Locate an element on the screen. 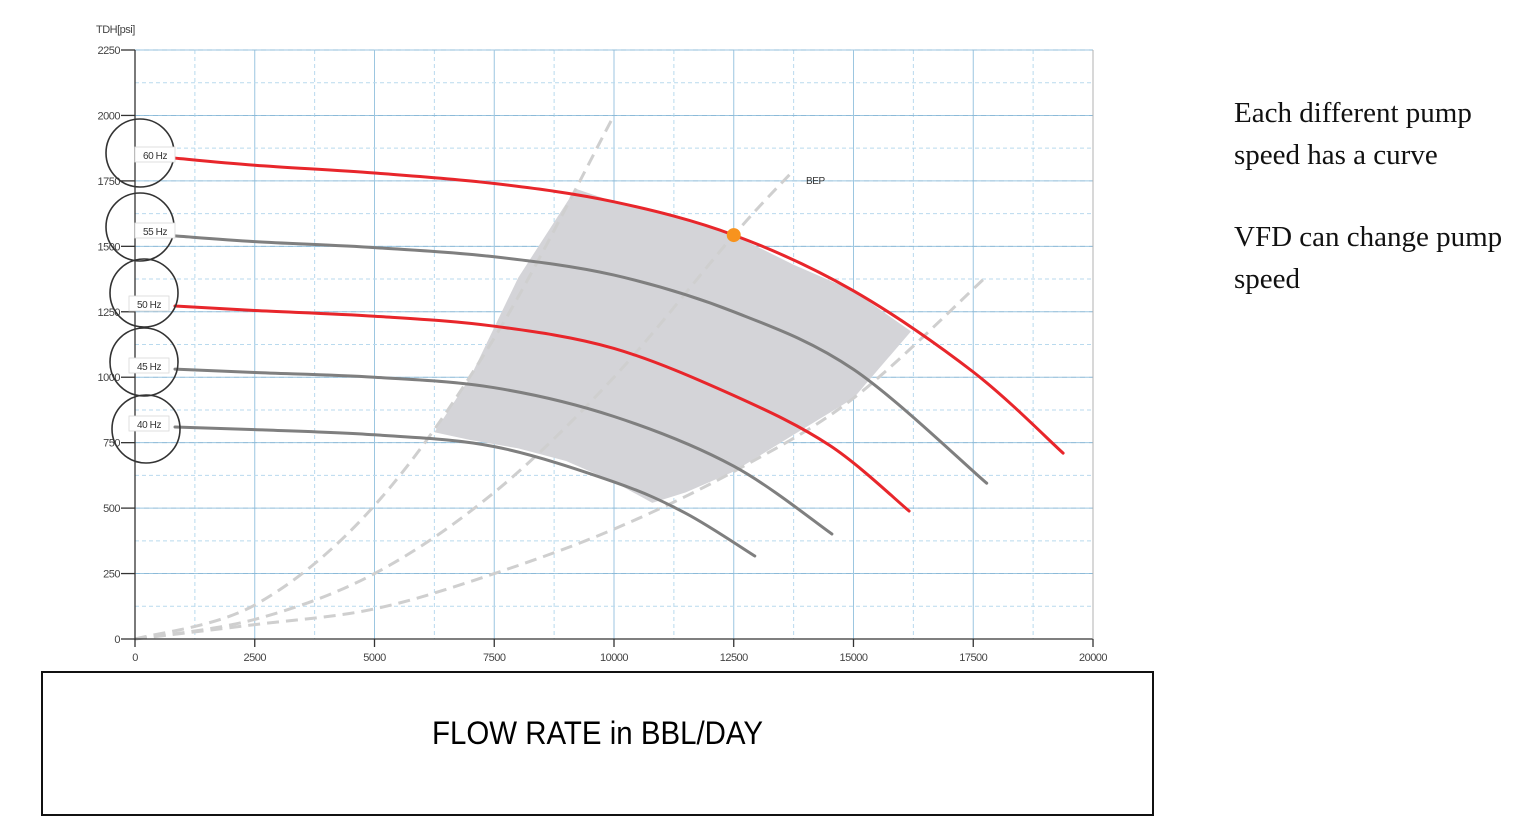 The height and width of the screenshot is (838, 1536). x-tick-label: 7500 is located at coordinates (494, 658).